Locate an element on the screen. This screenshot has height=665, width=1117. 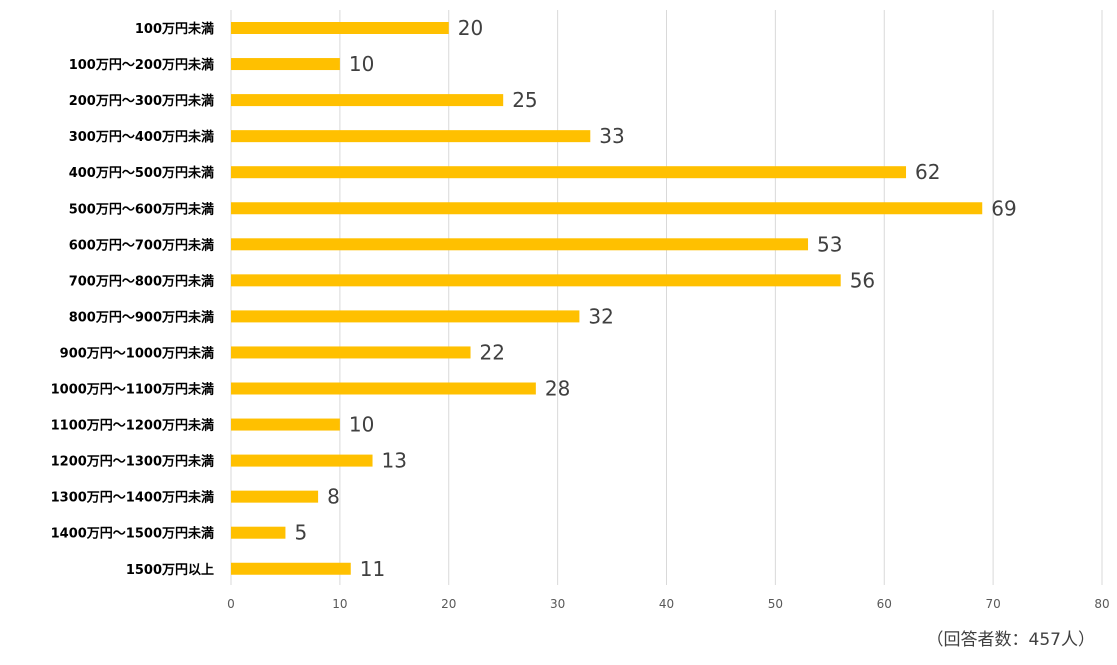
data-label: 62 is located at coordinates (927, 172).